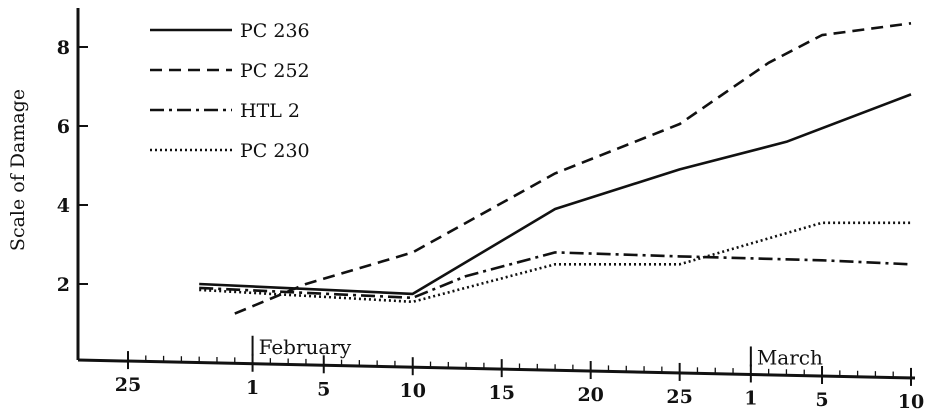 The image size is (932, 416). What do you see at coordinates (275, 31) in the screenshot?
I see `legend-label: PC 236` at bounding box center [275, 31].